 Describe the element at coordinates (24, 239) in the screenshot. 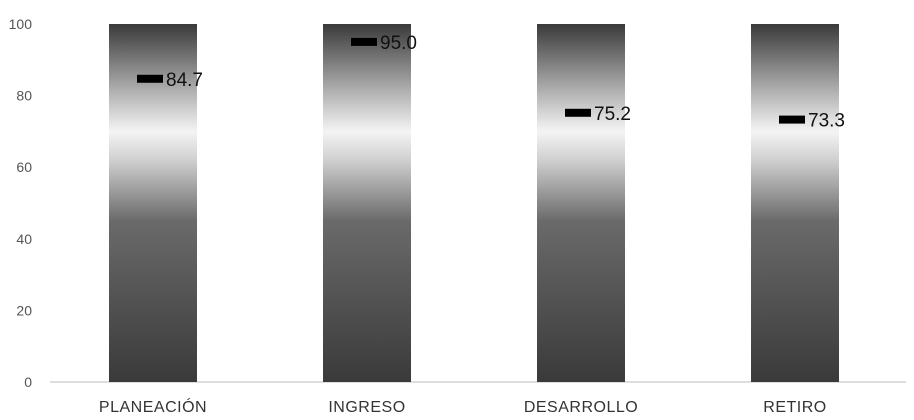

I see `y-tick-label: 40` at that location.